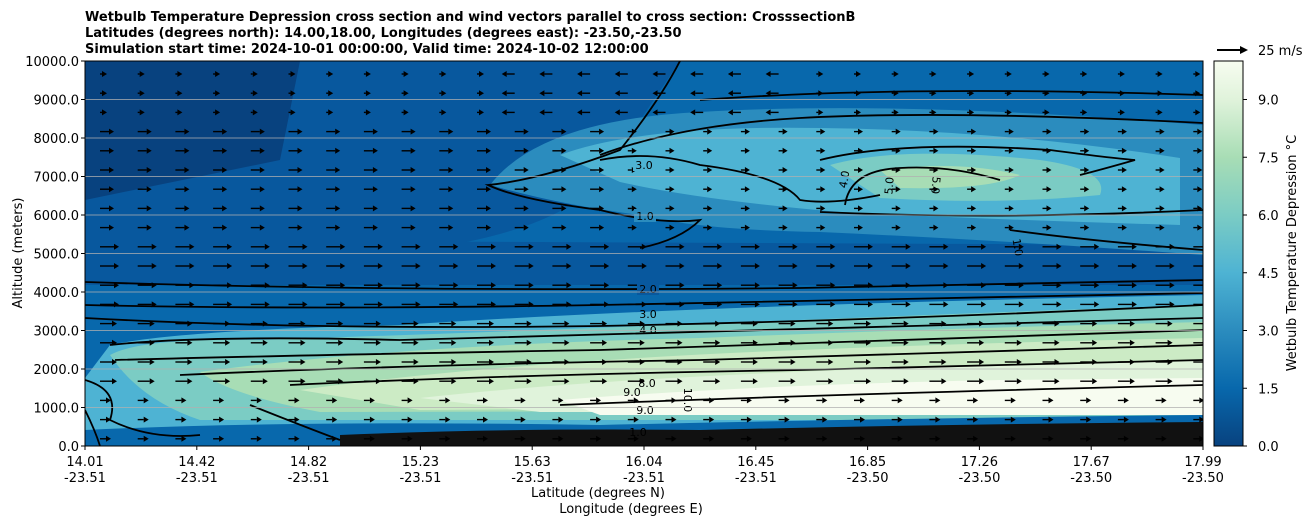  Describe the element at coordinates (648, 289) in the screenshot. I see `contour-label-2: 2.0` at that location.